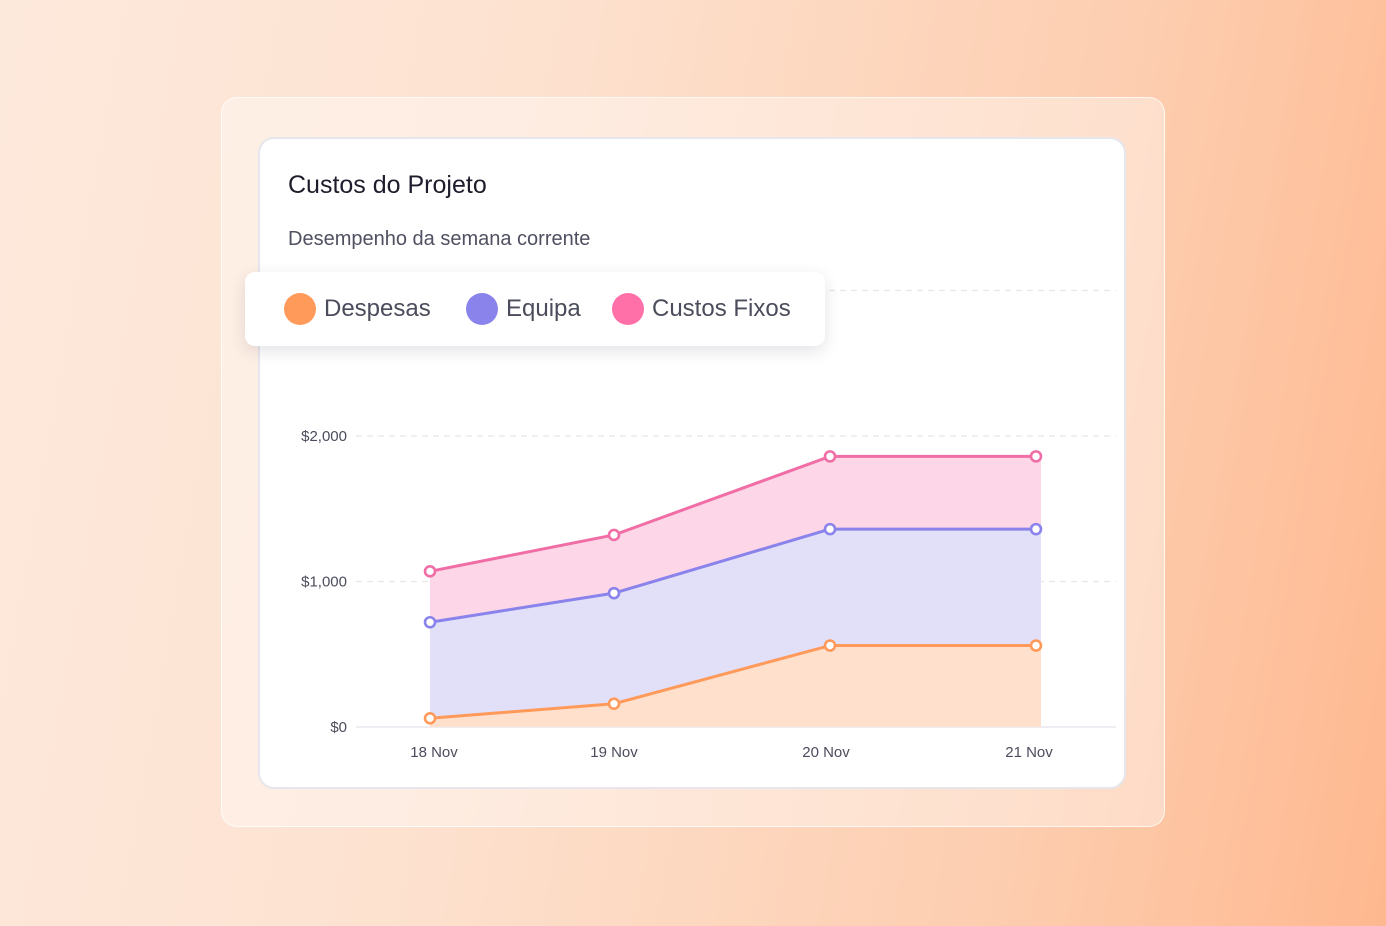  I want to click on card-title: Custos do Projeto, so click(387, 185).